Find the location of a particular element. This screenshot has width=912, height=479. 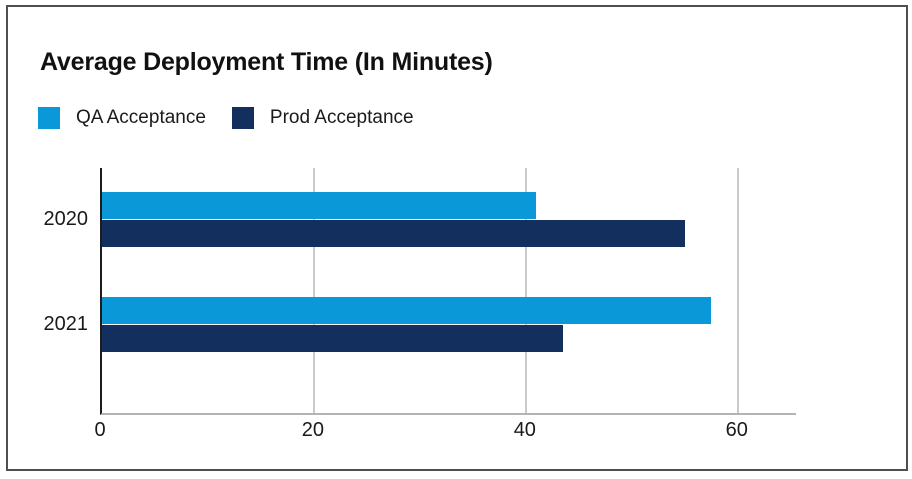

y-category-label-2020: 2020 is located at coordinates (66, 219).